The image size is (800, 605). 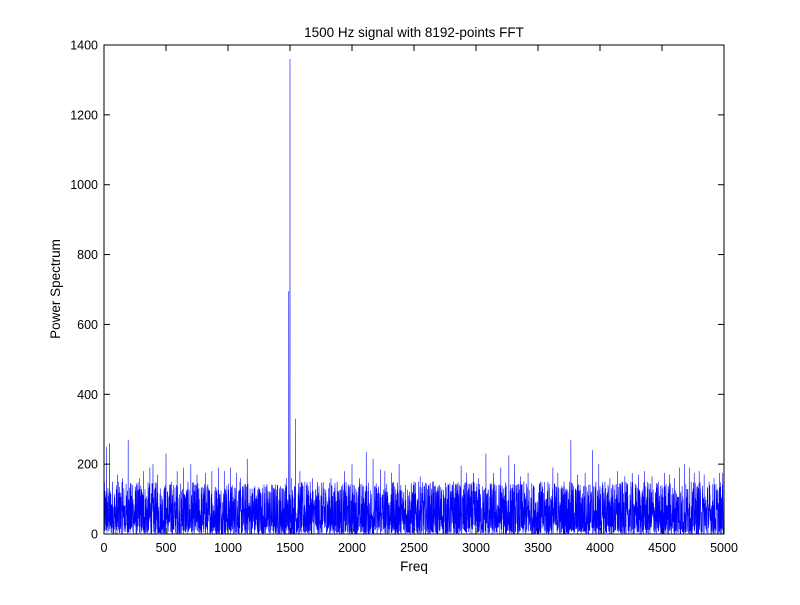 I want to click on y-tick-label: 1400, so click(x=84, y=46).